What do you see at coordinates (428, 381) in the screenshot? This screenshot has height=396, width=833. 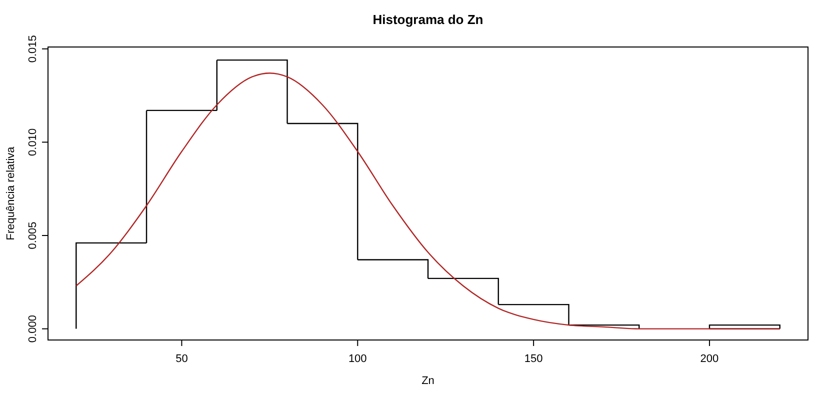 I see `x-axis-title: Zn` at bounding box center [428, 381].